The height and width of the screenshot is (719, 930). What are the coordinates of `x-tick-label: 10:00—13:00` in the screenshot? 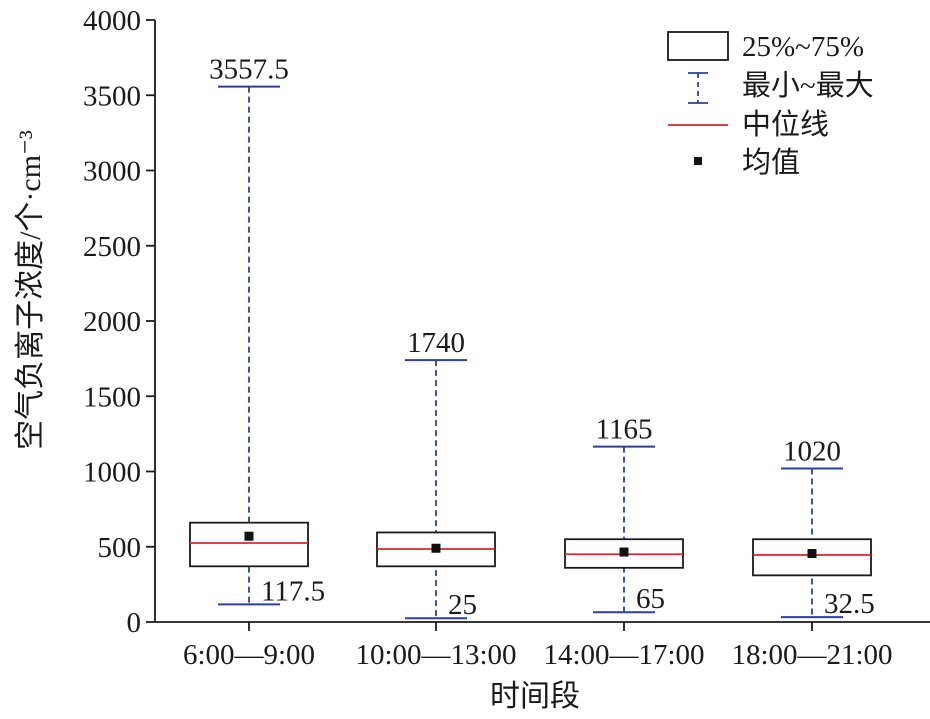 It's located at (435, 655).